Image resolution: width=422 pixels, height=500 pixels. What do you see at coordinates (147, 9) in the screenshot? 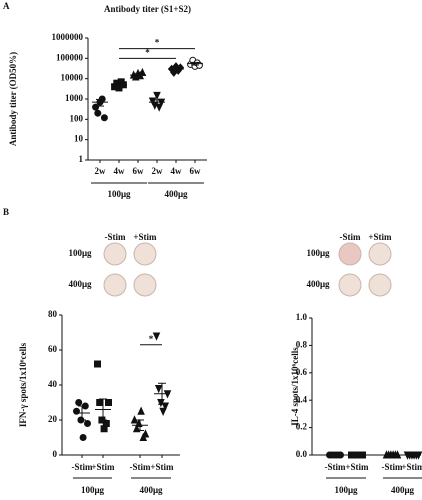
I see `chart-title: Antibody titer (S1+S2)` at bounding box center [147, 9].